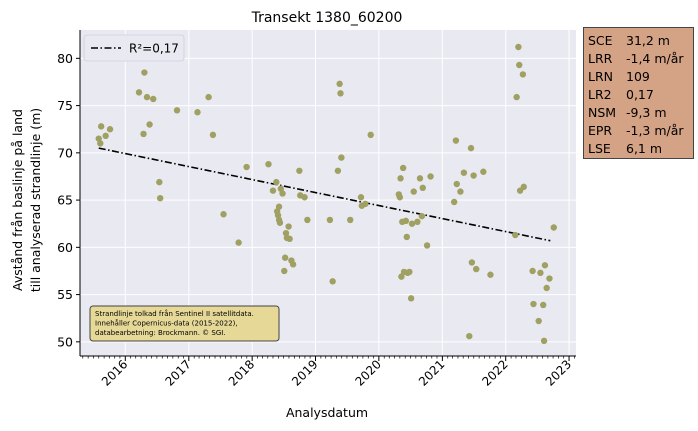  I want to click on x-tick-label: 2023, so click(558, 372).